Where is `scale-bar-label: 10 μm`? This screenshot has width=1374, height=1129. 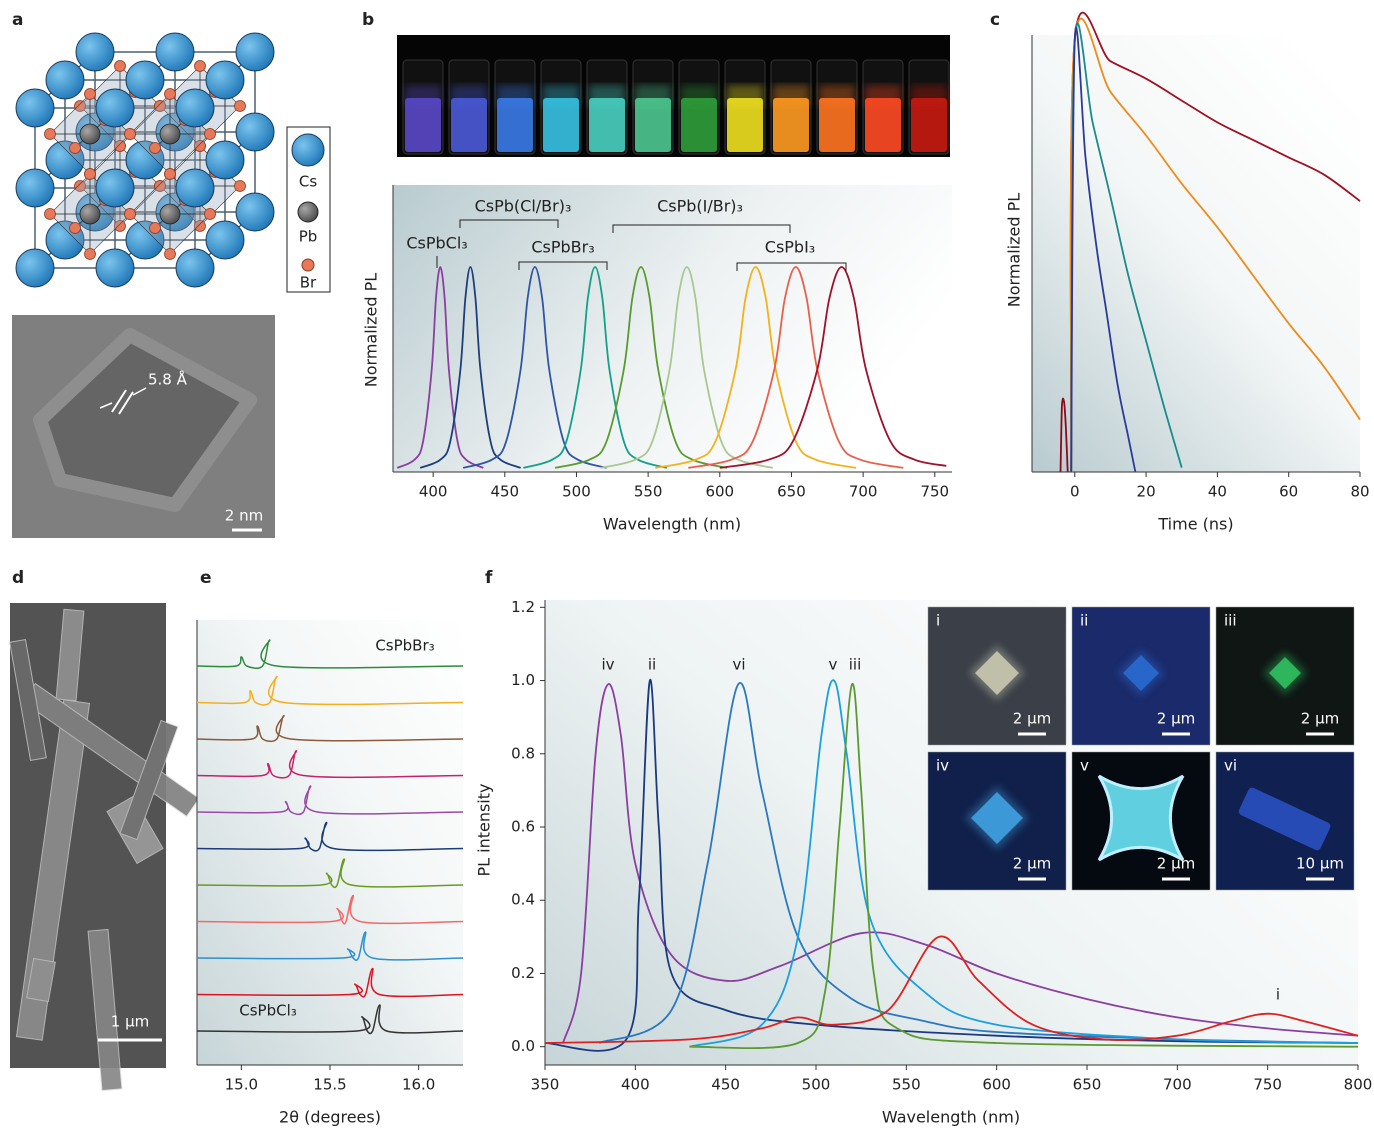 scale-bar-label: 10 μm is located at coordinates (1320, 864).